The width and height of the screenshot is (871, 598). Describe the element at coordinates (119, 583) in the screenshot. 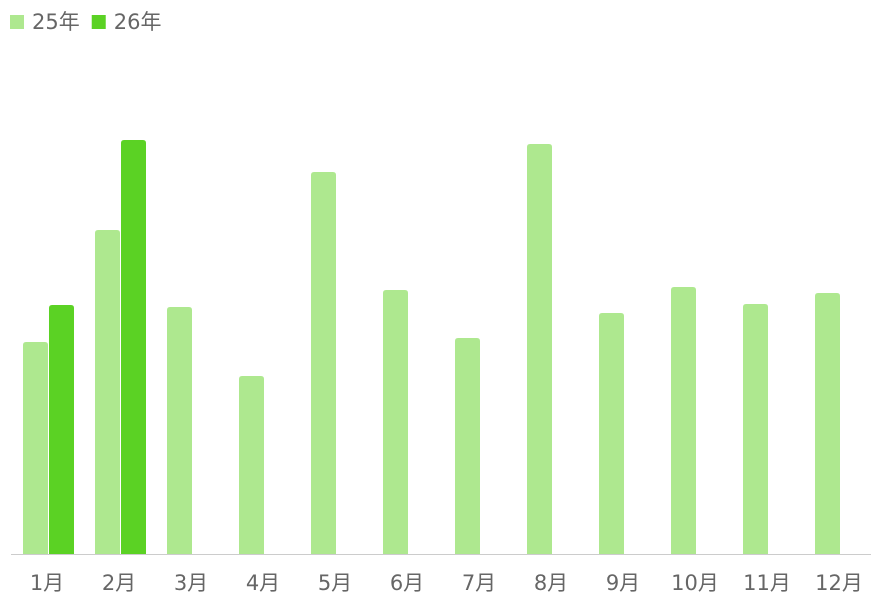

I see `x-tick-label: 2月` at that location.